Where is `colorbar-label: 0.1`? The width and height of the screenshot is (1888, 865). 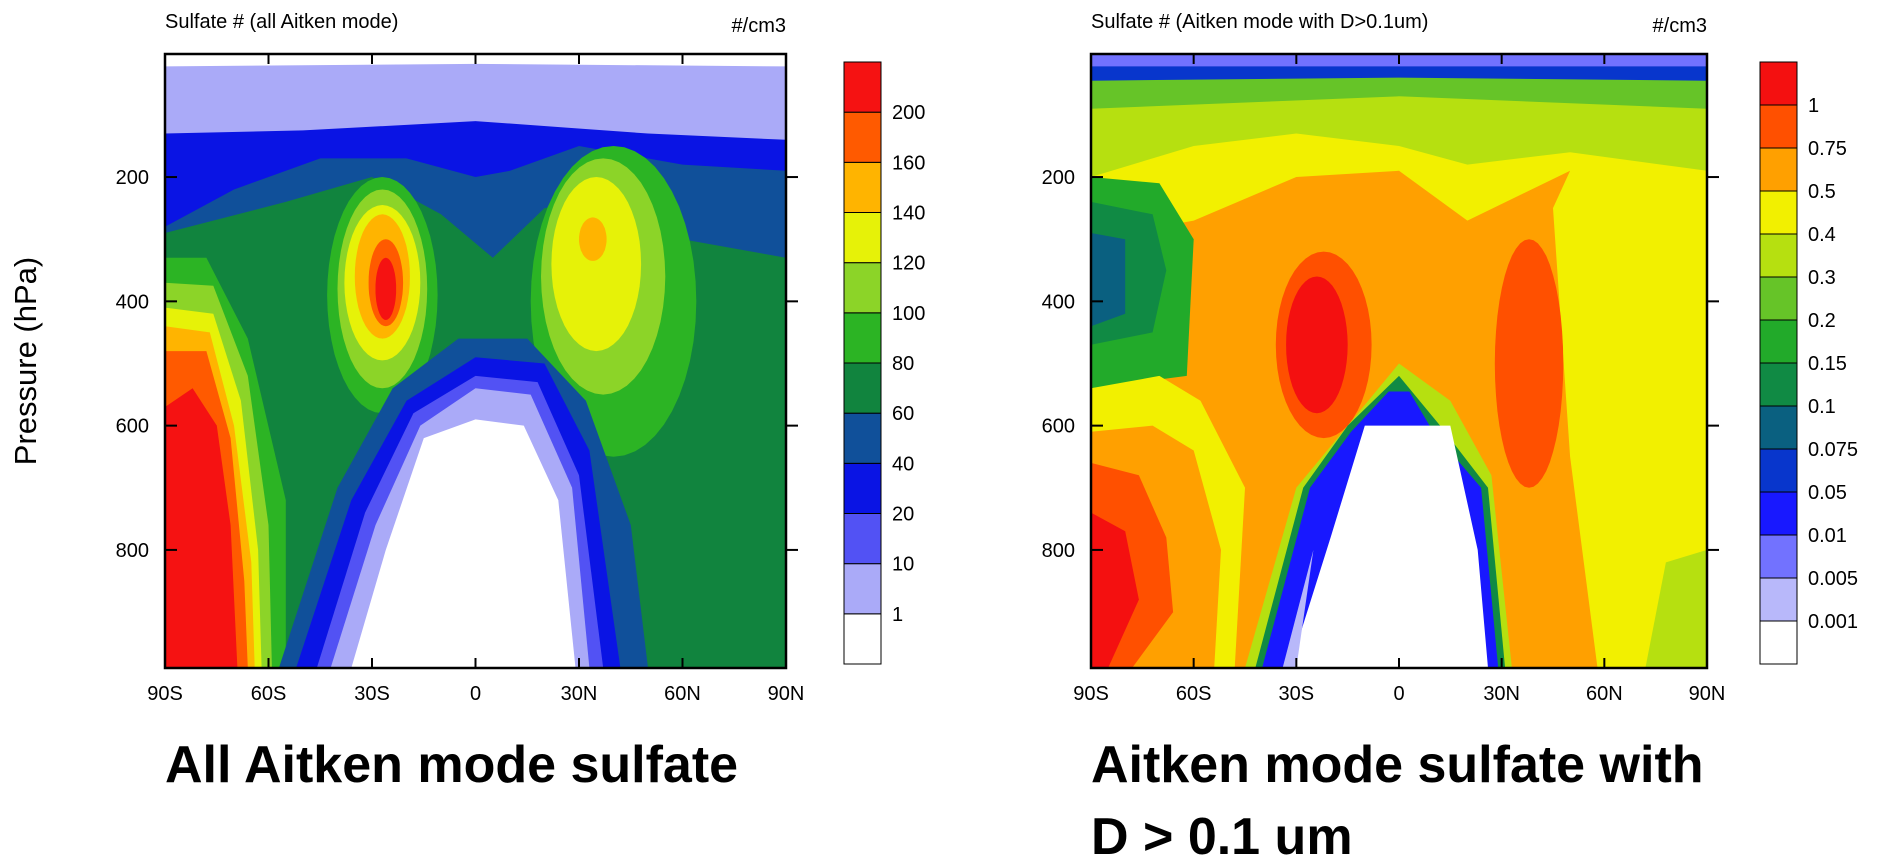 colorbar-label: 0.1 is located at coordinates (1822, 407).